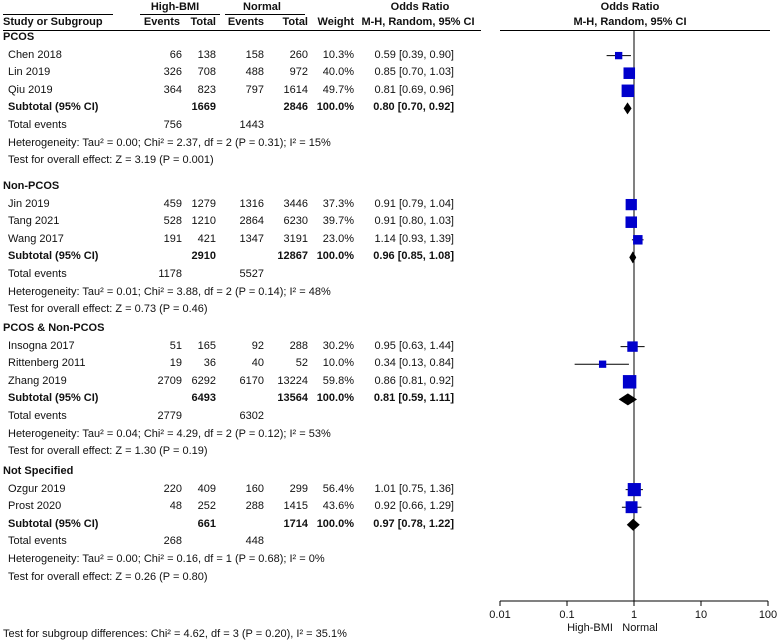 The height and width of the screenshot is (642, 777). What do you see at coordinates (292, 380) in the screenshot?
I see `study-t2: 13224` at bounding box center [292, 380].